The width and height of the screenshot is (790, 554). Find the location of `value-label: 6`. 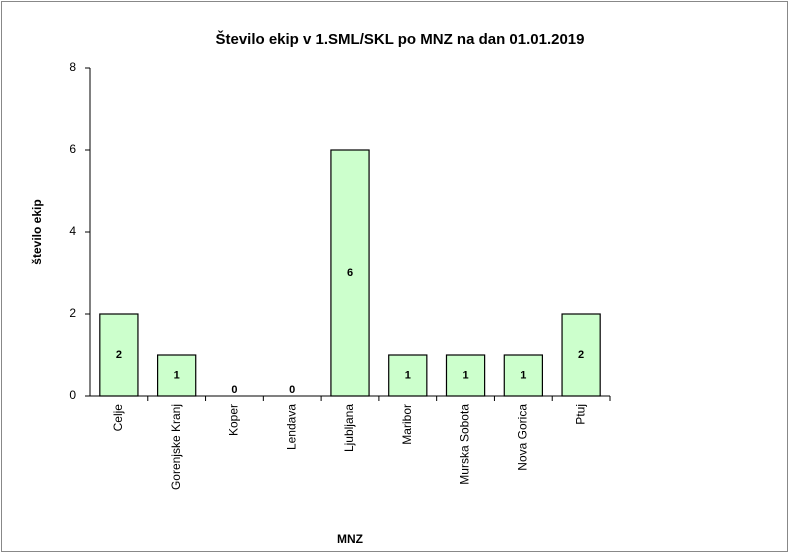

value-label: 6 is located at coordinates (350, 273).